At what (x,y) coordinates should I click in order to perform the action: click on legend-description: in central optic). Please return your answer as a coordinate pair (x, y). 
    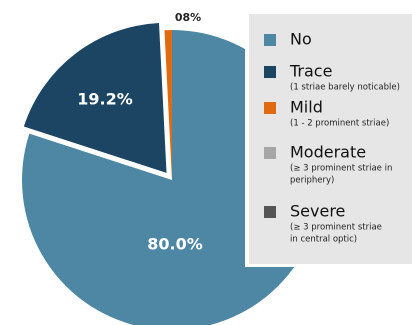
    Looking at the image, I should click on (323, 240).